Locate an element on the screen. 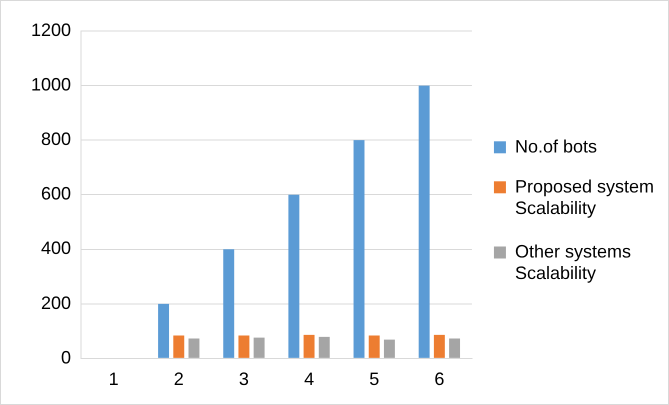  x-tick-label: 3 is located at coordinates (243, 379).